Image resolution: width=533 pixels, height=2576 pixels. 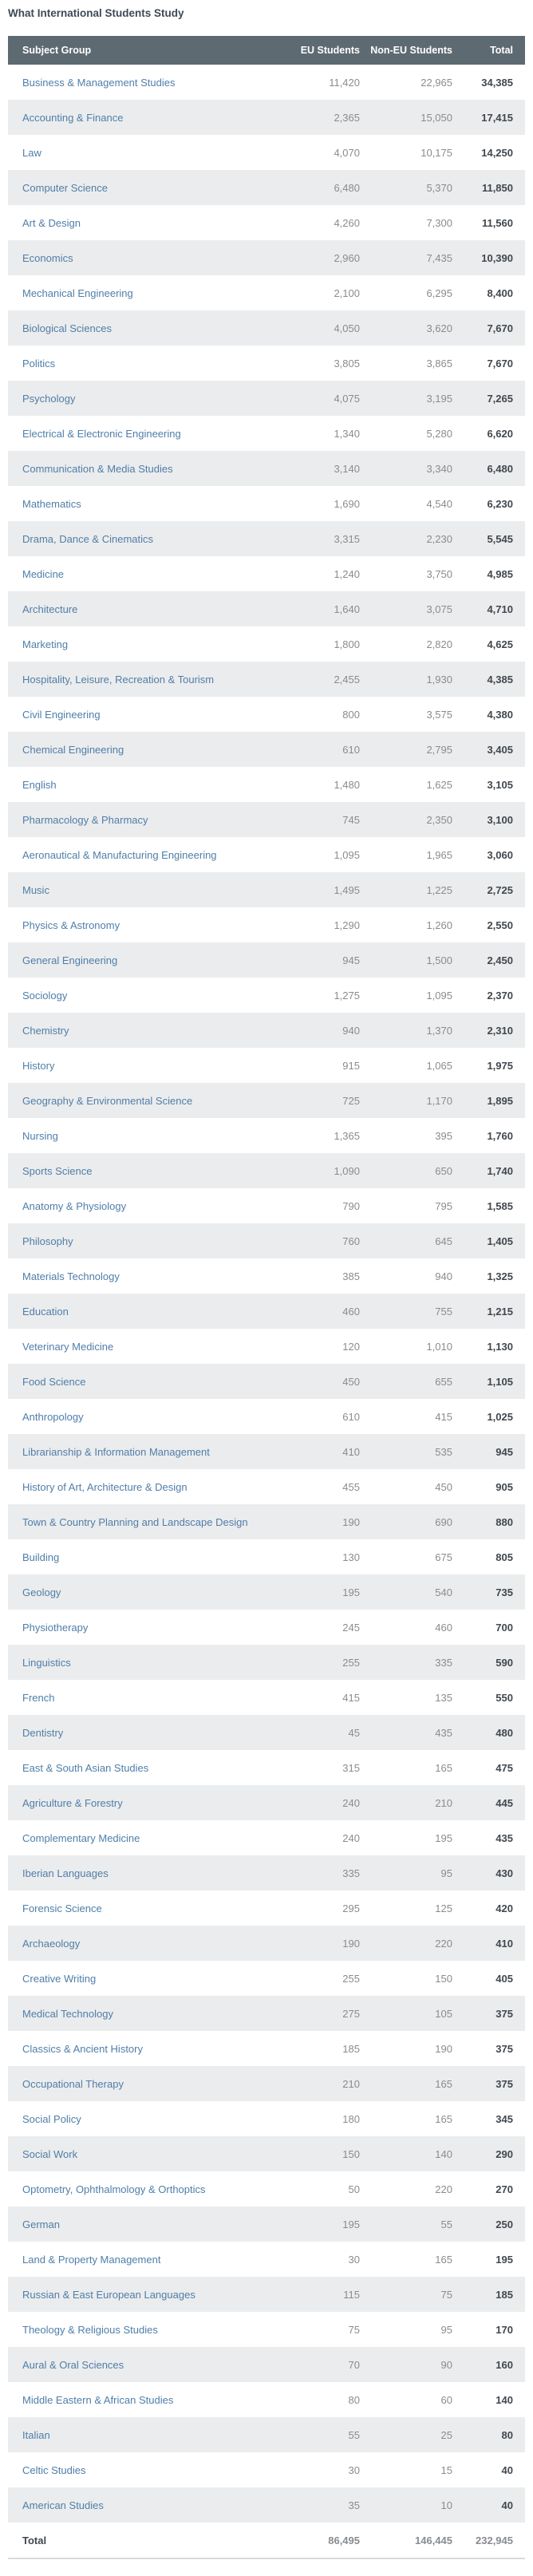 What do you see at coordinates (81, 1837) in the screenshot?
I see `subject-link: Complementary Medicine` at bounding box center [81, 1837].